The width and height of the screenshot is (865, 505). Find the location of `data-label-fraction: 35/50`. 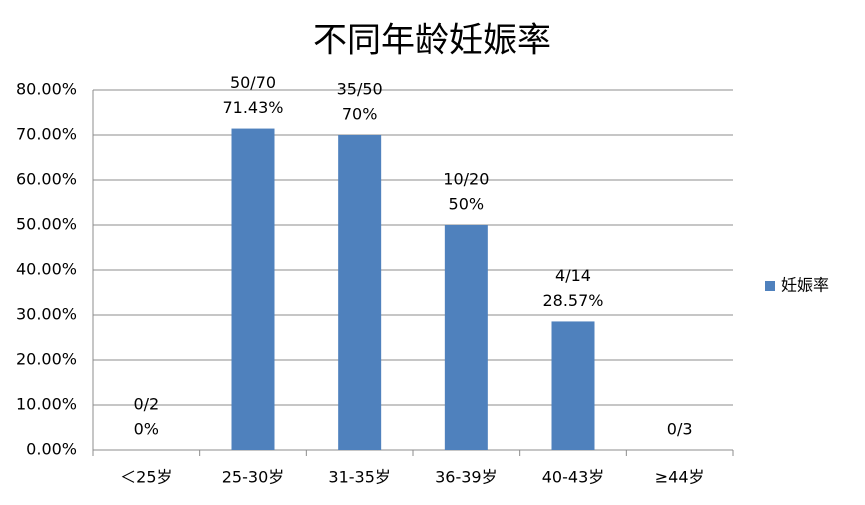

data-label-fraction: 35/50 is located at coordinates (360, 89).